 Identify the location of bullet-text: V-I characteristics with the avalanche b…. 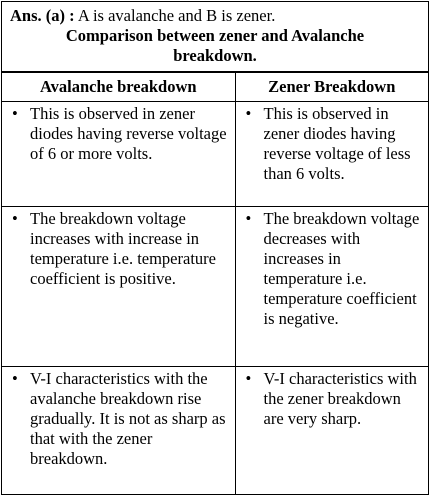
(118, 419).